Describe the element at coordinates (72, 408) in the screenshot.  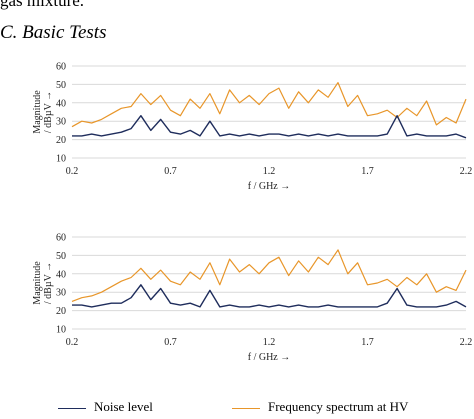
I see `legend-noise-swatch` at that location.